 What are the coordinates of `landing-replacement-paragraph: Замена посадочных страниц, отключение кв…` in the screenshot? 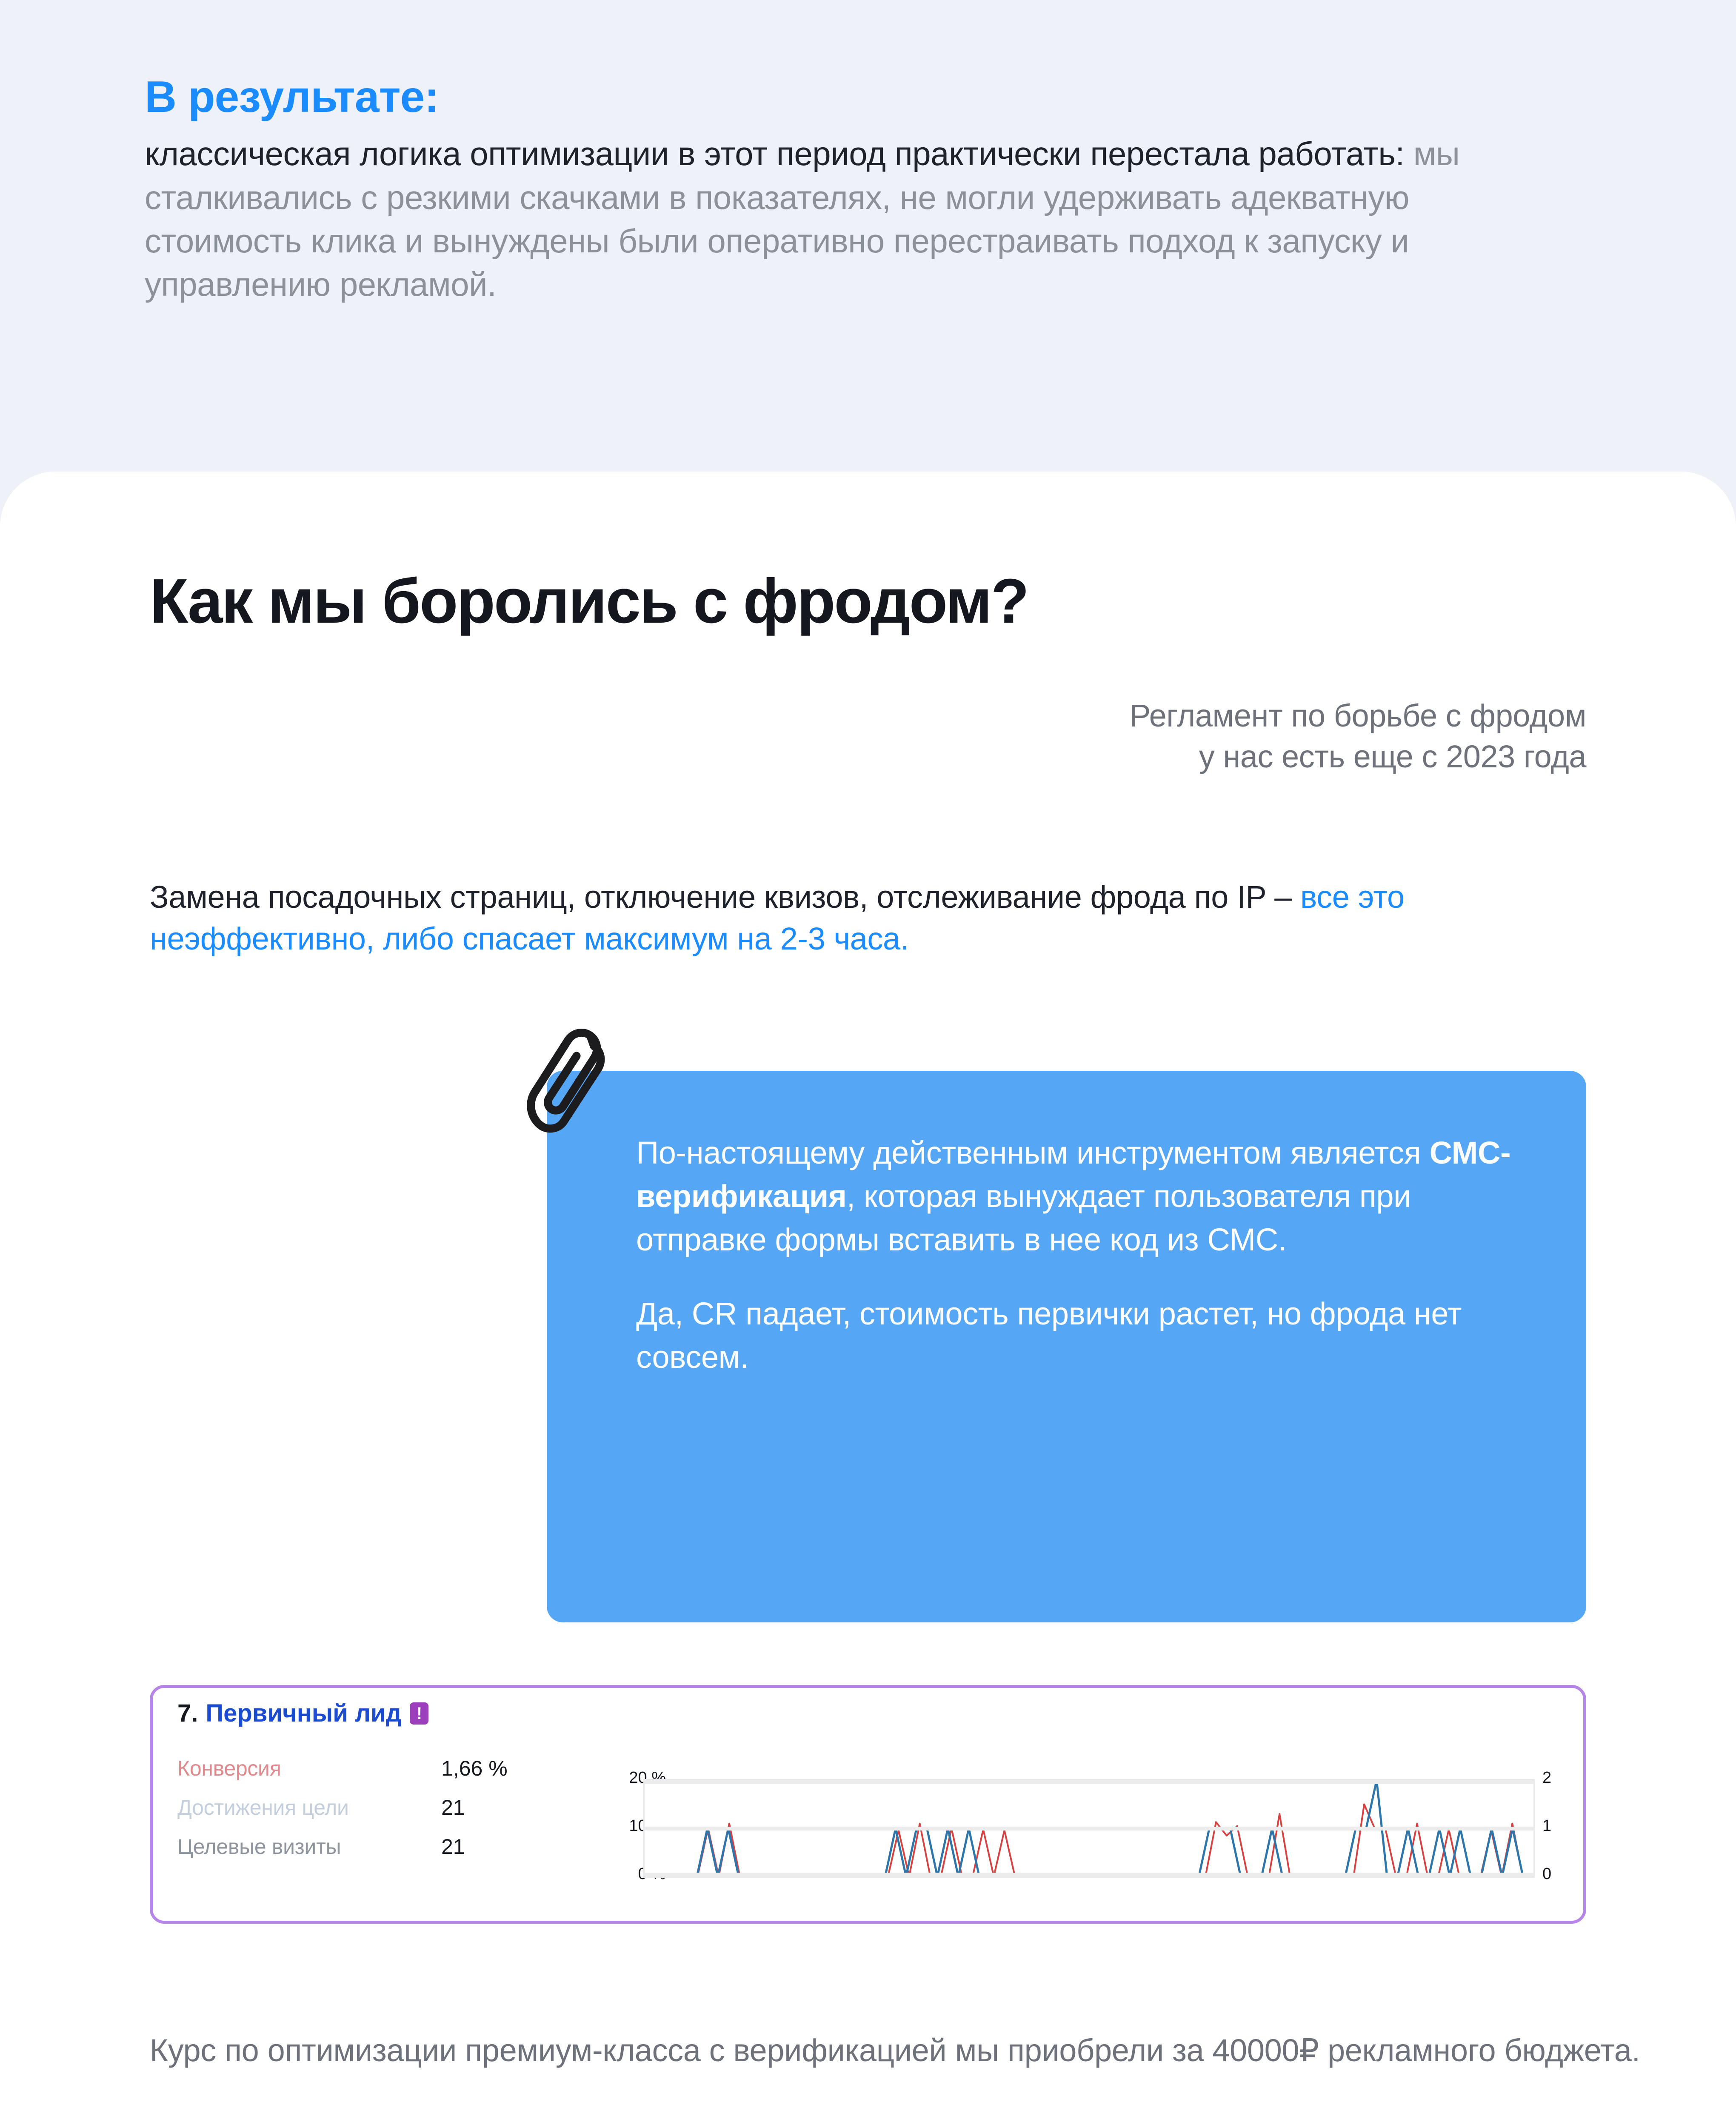 It's located at (788, 918).